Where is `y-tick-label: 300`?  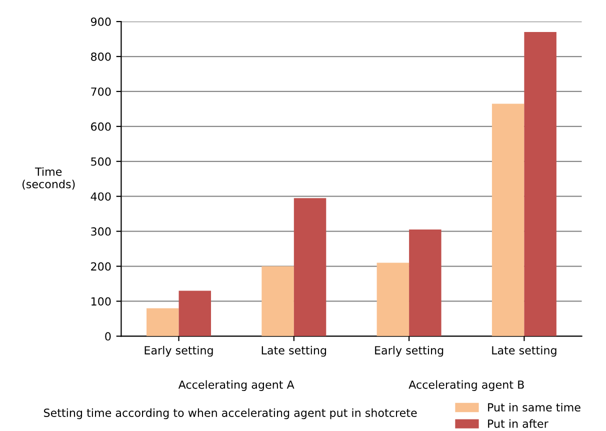 y-tick-label: 300 is located at coordinates (101, 231).